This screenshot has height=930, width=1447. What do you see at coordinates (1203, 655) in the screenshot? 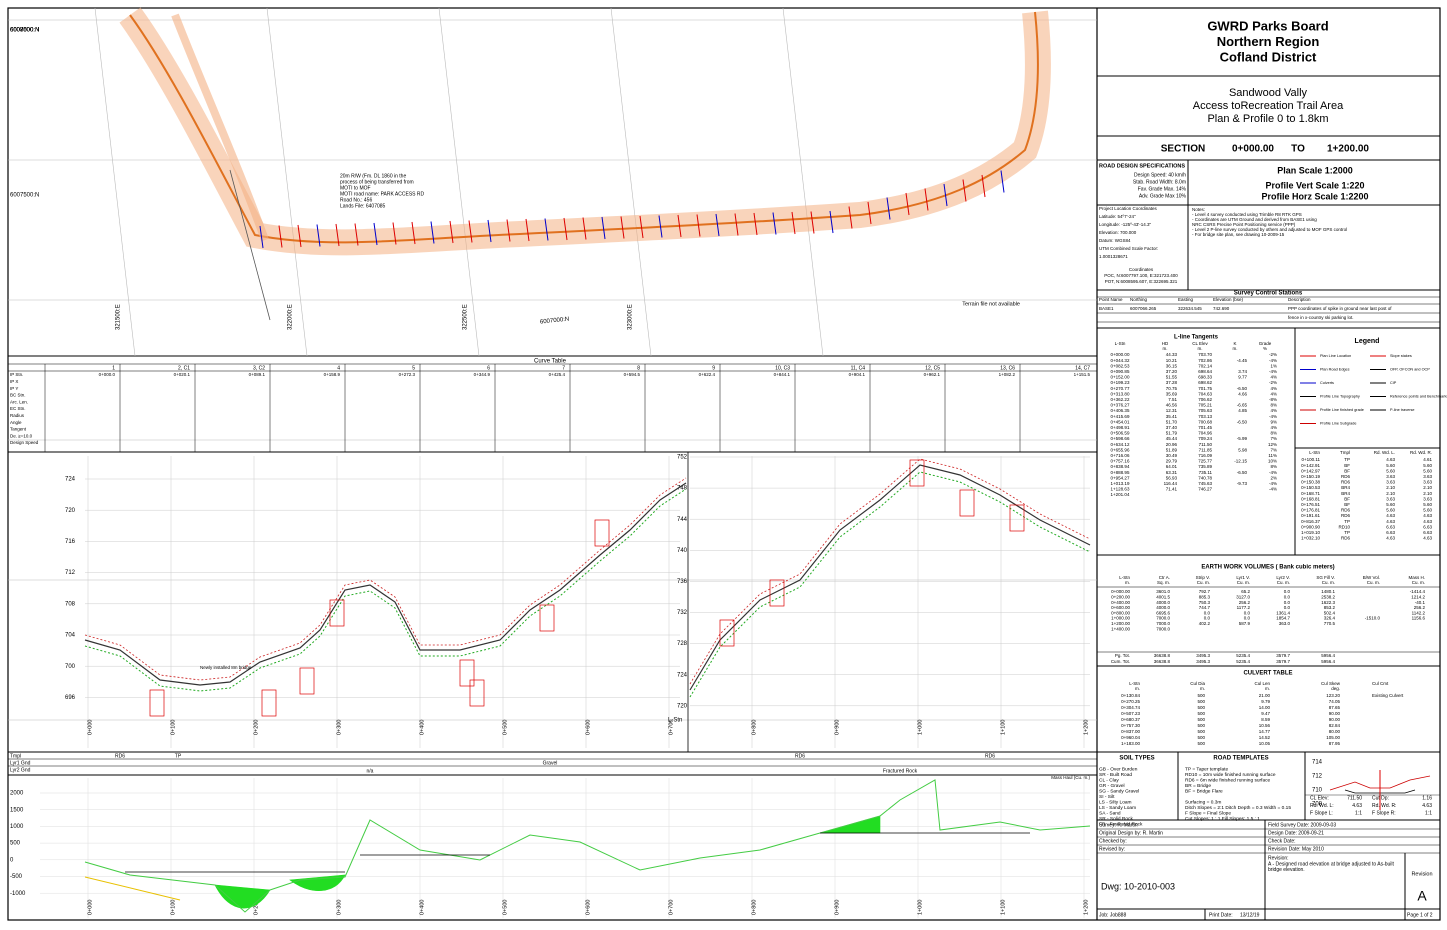
I see `table-cell: 3495.3` at bounding box center [1203, 655].